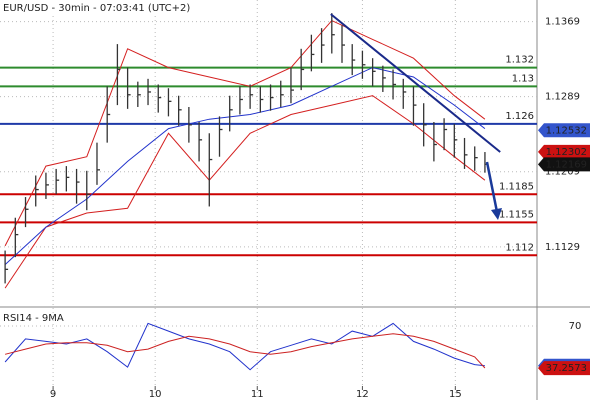 The width and height of the screenshot is (590, 400). I want to click on price-tag-label: 1.12302, so click(566, 152).